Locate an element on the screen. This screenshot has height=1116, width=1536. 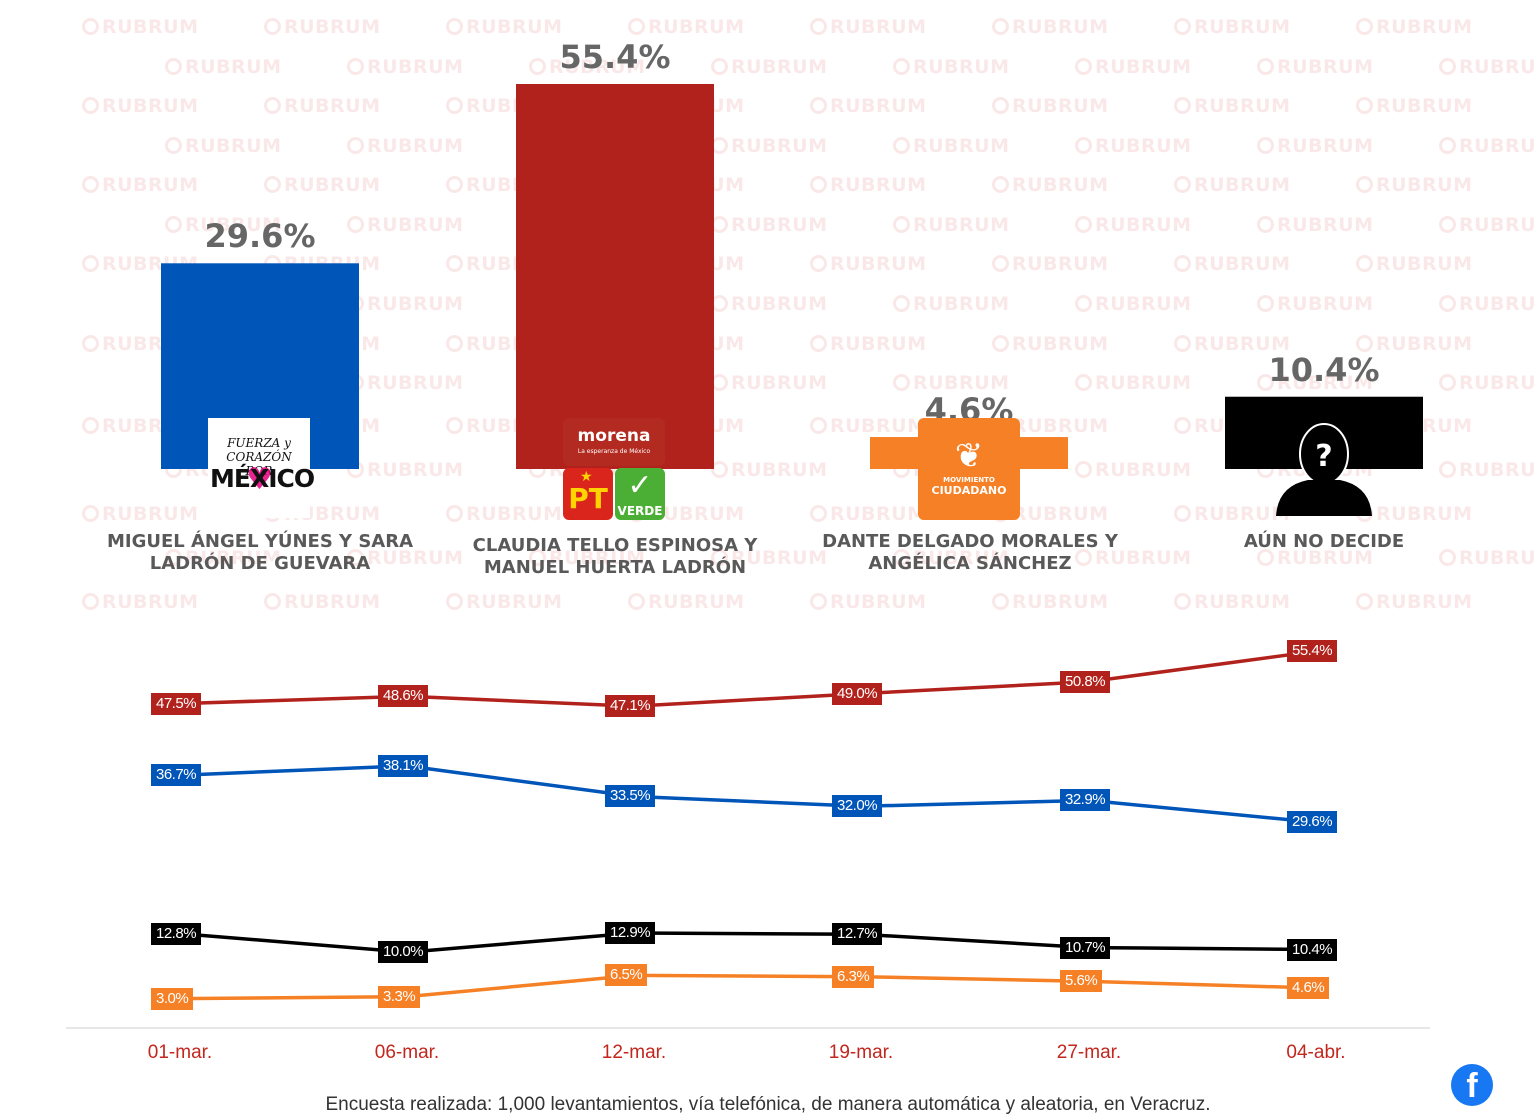
heart-icon: ♥ is located at coordinates (259, 479).